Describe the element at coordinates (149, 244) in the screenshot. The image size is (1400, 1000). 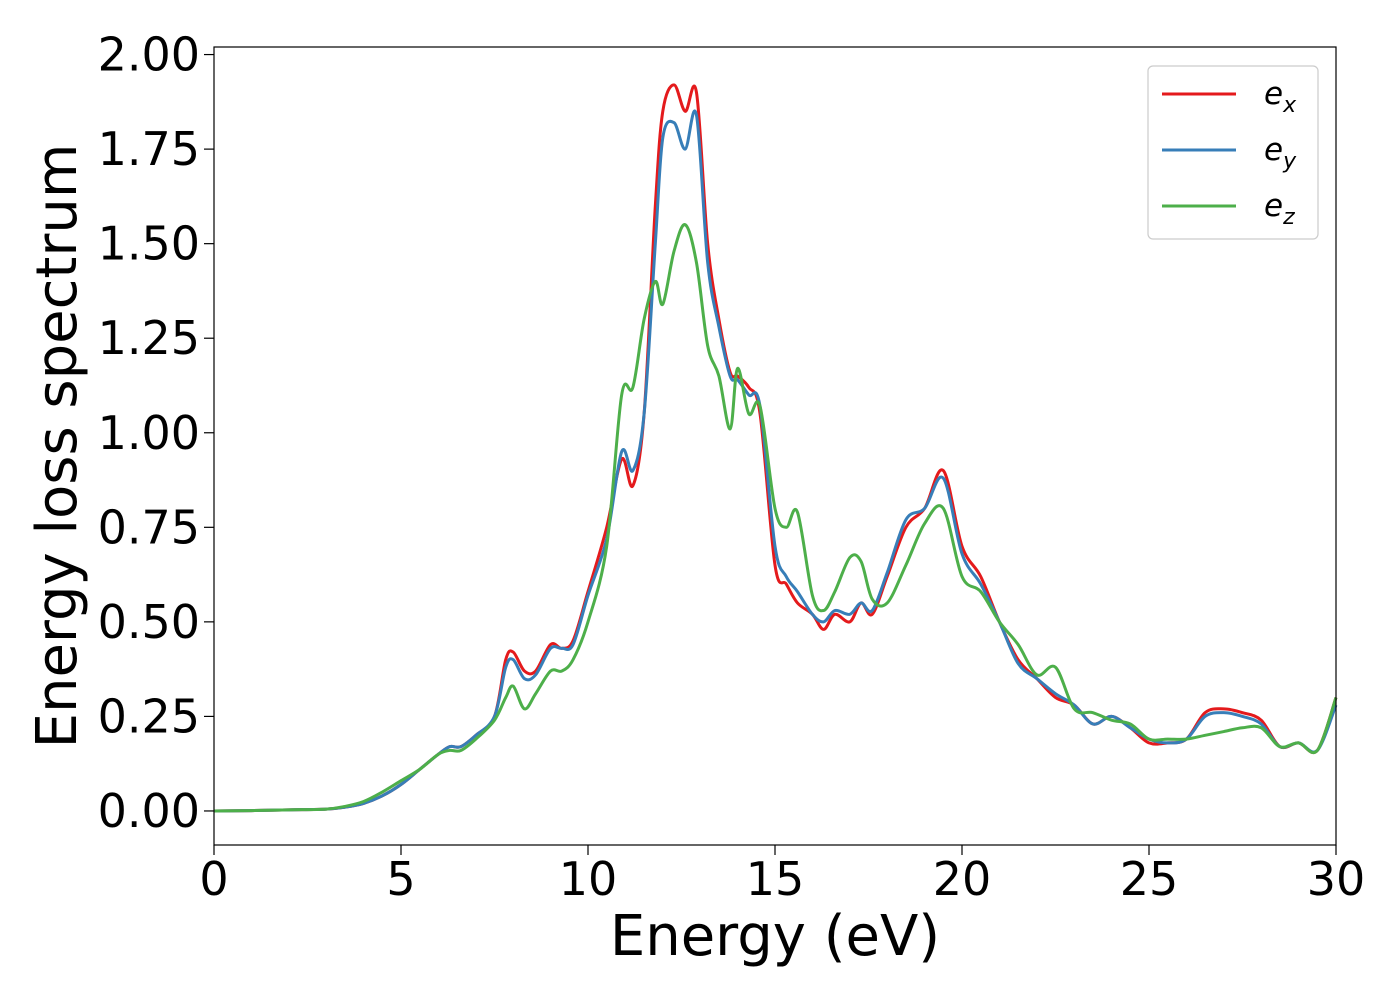
I see `y-tick-label: 1.50` at that location.